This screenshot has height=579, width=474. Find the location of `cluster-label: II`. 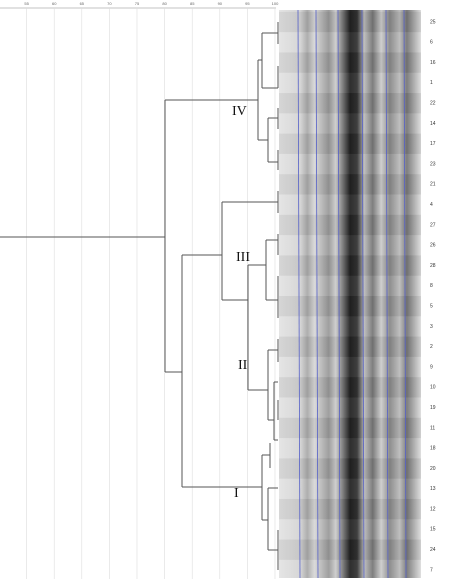

cluster-label: II is located at coordinates (243, 365).